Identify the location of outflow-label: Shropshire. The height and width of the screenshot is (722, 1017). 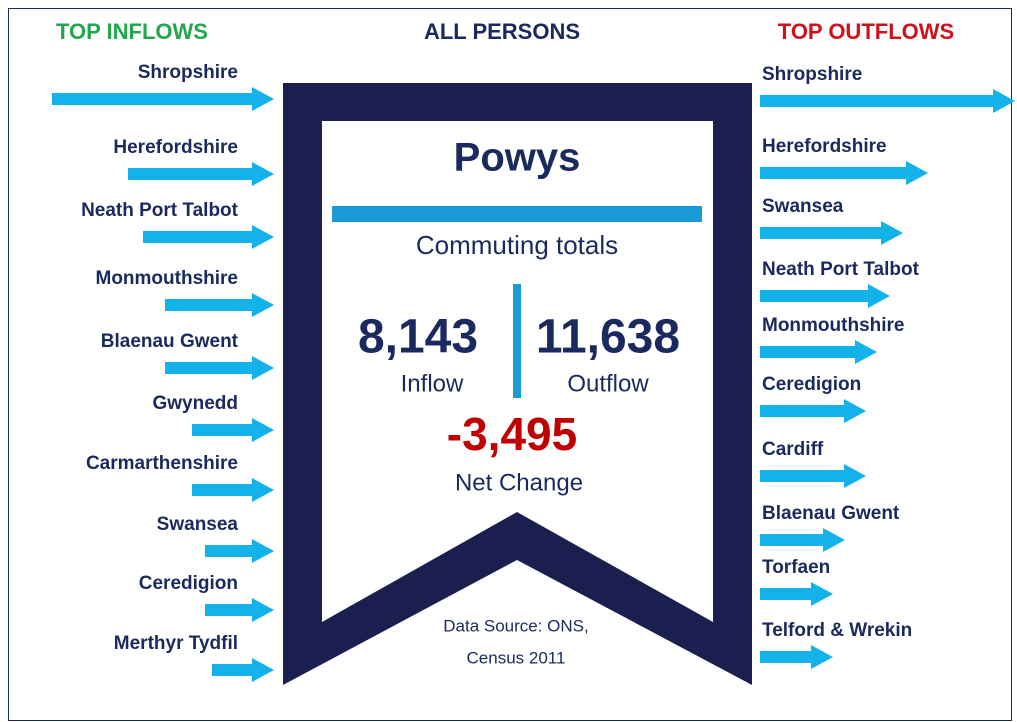
(812, 74).